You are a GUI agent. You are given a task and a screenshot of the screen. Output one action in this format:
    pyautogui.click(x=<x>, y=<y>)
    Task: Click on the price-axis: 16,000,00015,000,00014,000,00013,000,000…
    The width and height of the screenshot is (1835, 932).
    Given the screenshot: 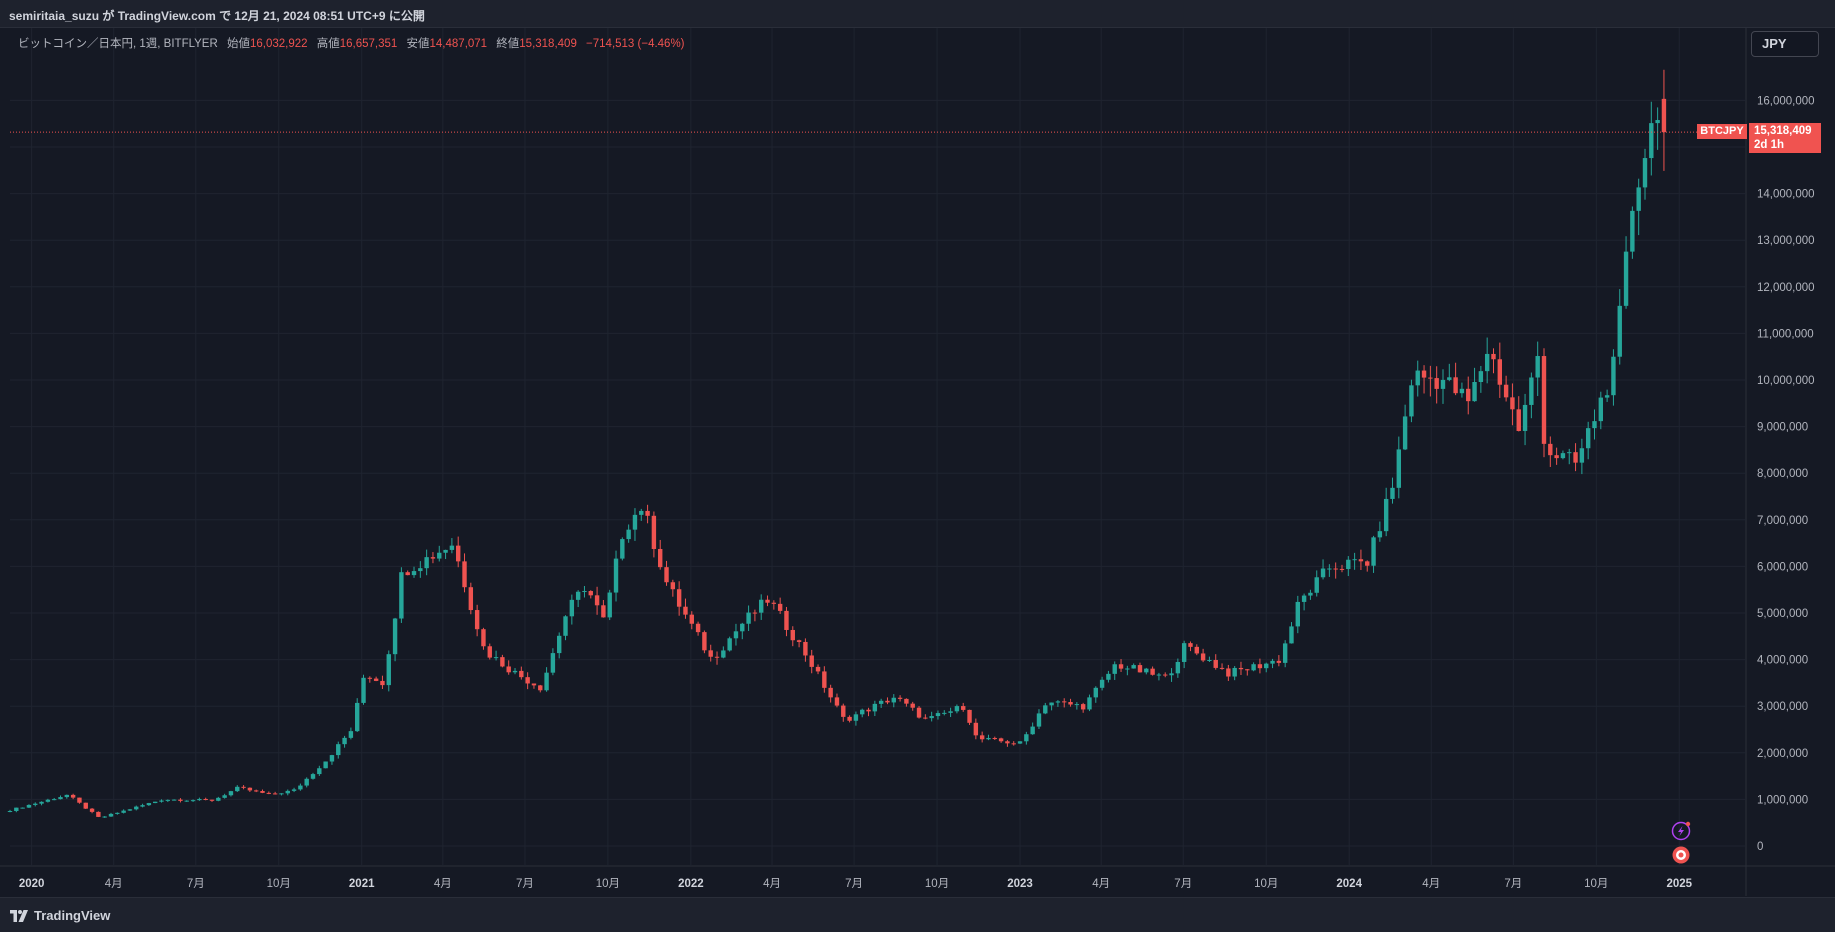 What is the action you would take?
    pyautogui.click(x=1786, y=474)
    